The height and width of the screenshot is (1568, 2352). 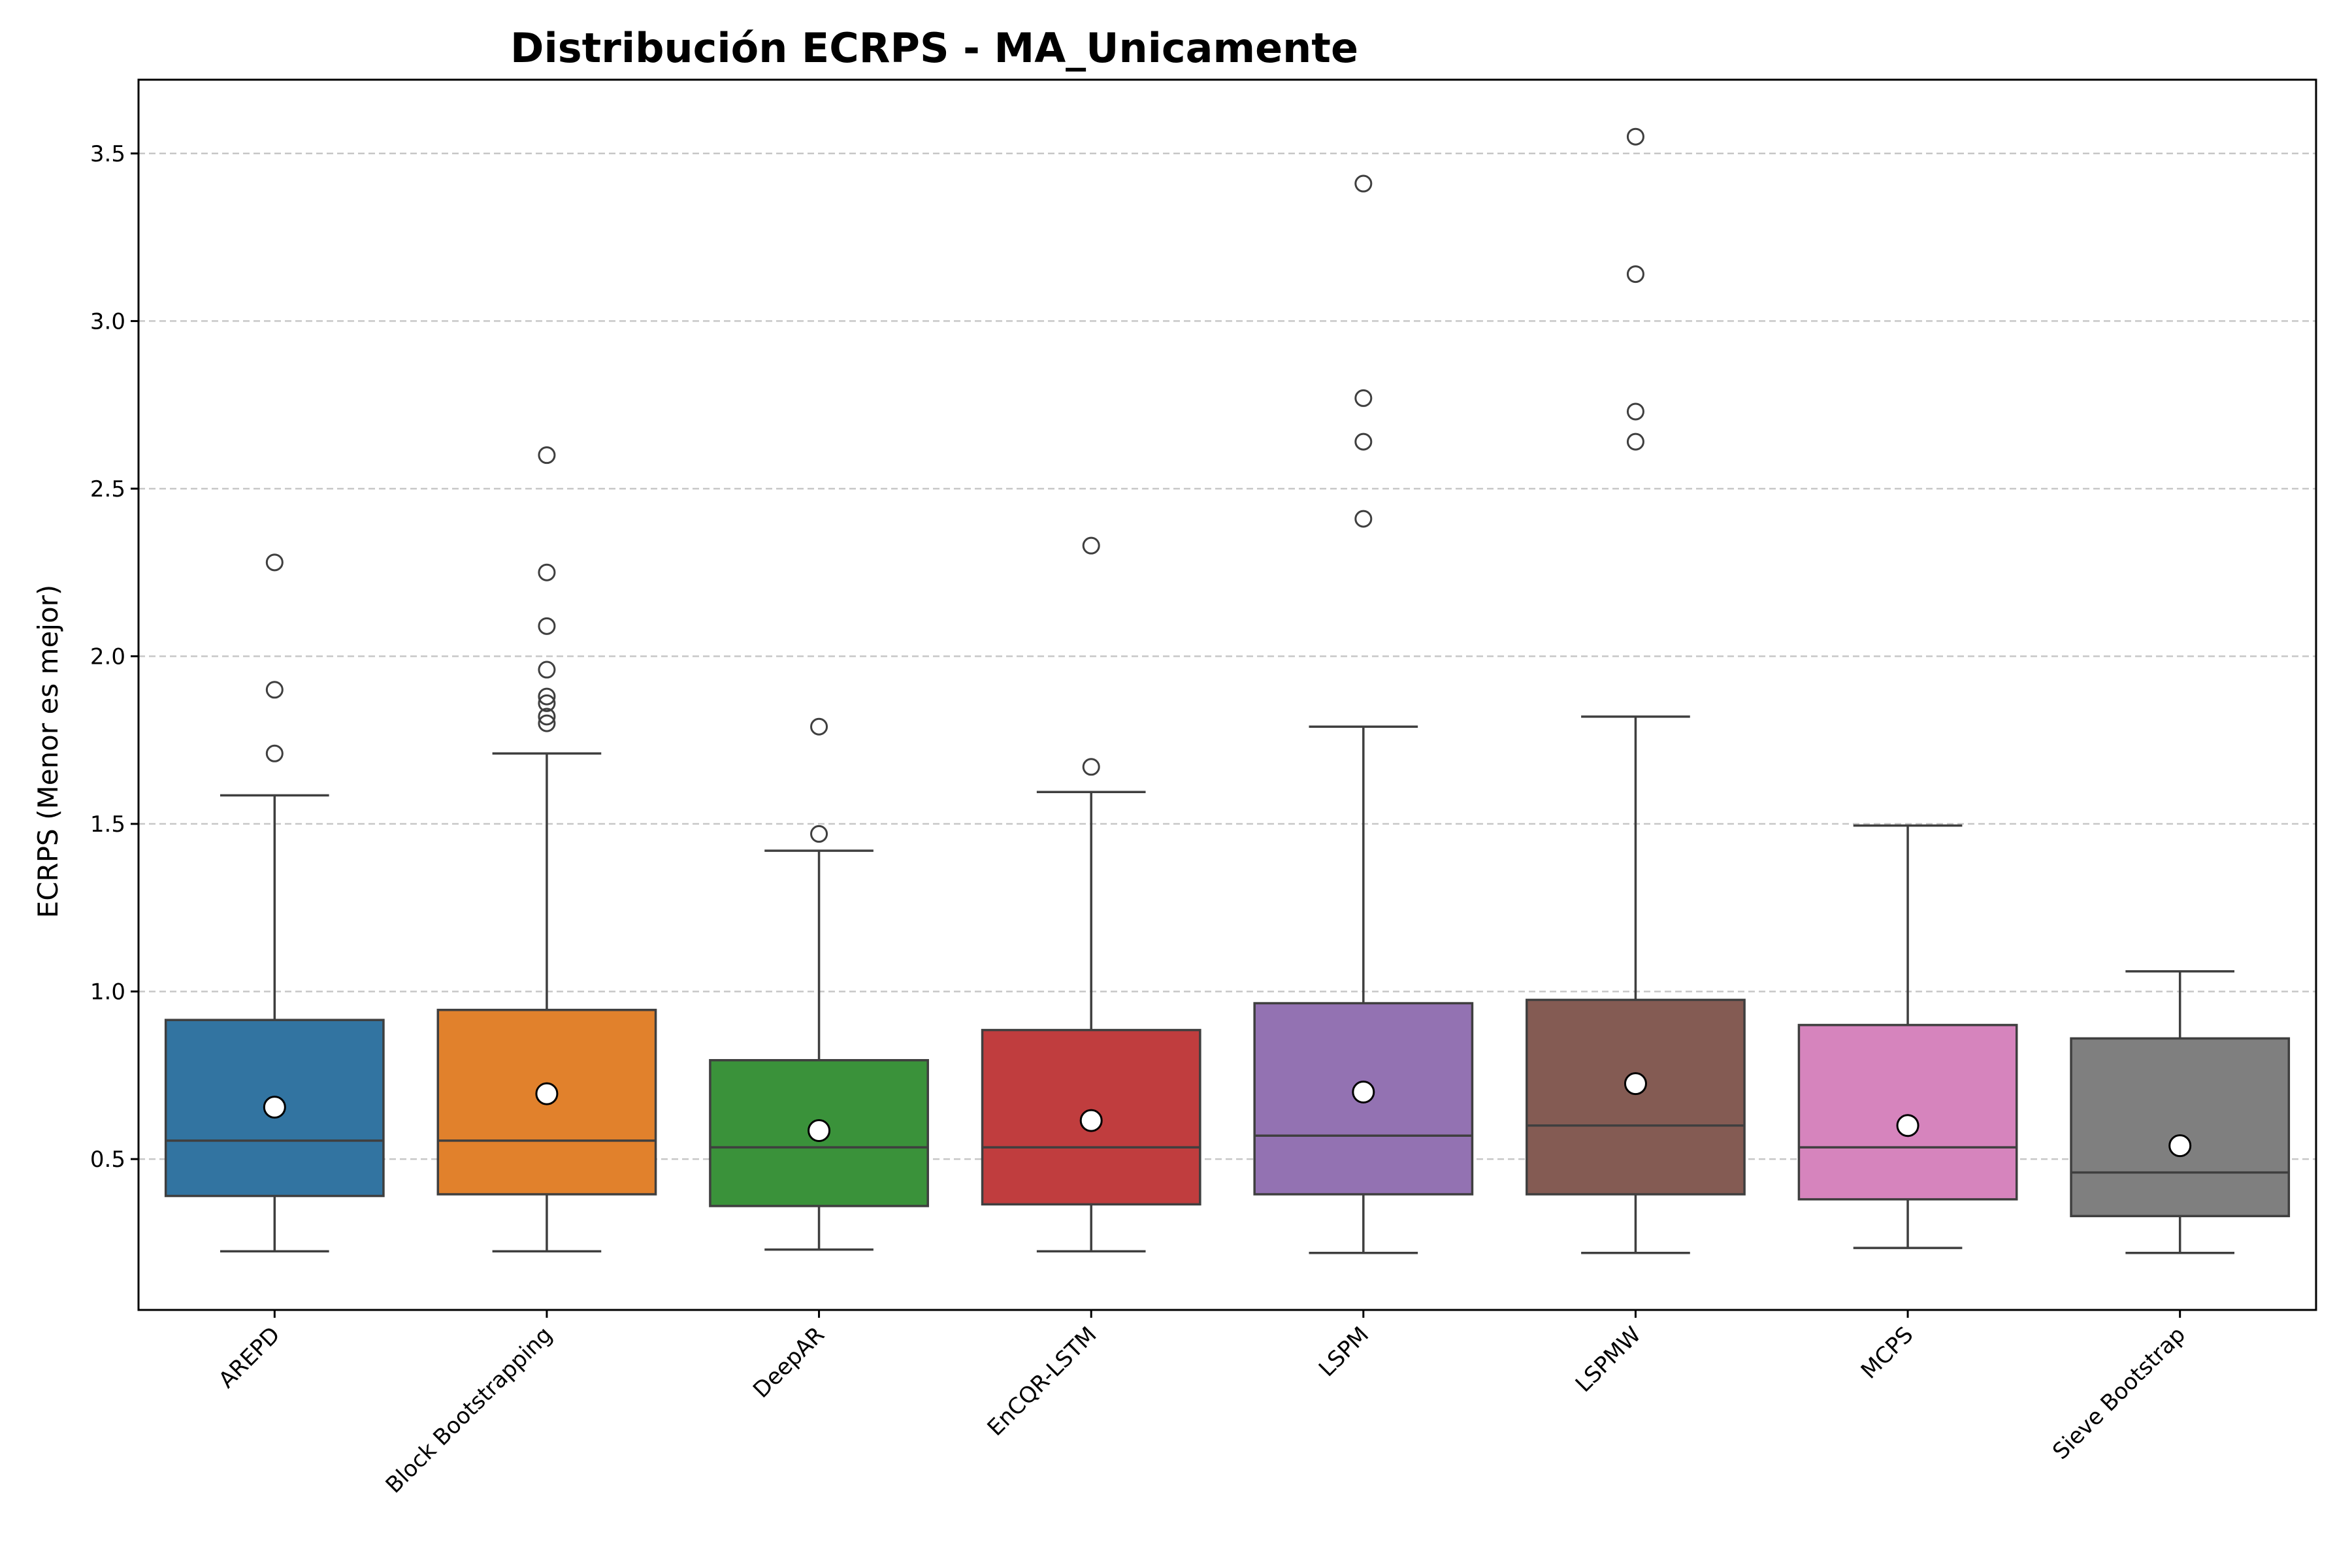 What do you see at coordinates (107, 1160) in the screenshot?
I see `y-tick-label: 0.5` at bounding box center [107, 1160].